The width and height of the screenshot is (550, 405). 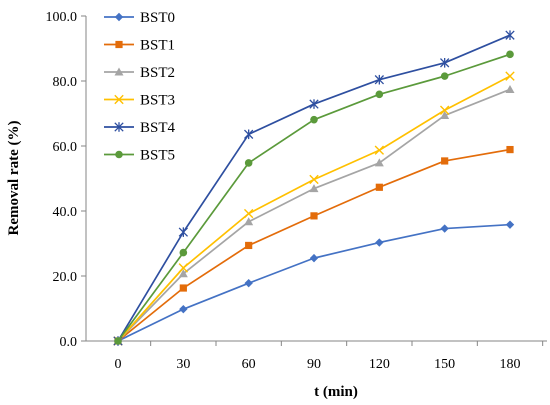 What do you see at coordinates (119, 127) in the screenshot?
I see `legend-marker-bst4` at bounding box center [119, 127].